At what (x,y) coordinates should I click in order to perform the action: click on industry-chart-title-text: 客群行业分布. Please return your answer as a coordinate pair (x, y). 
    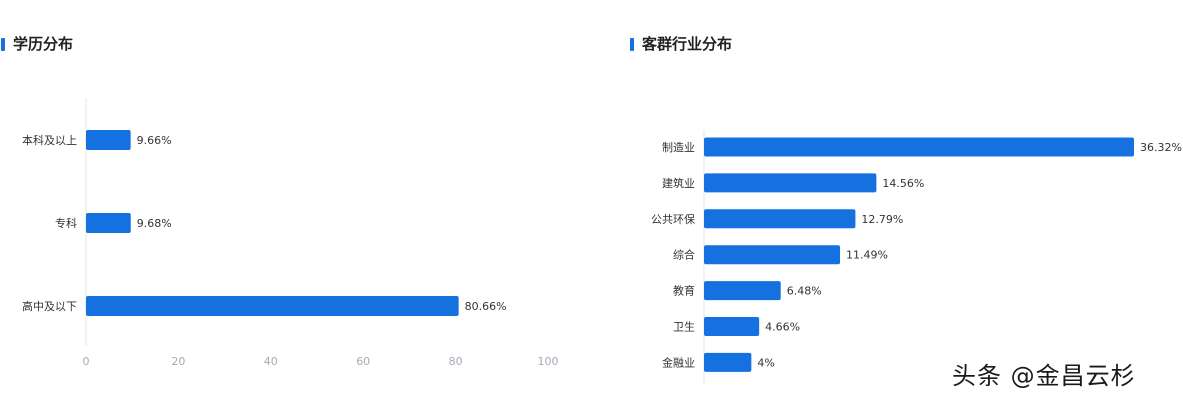
    Looking at the image, I should click on (687, 44).